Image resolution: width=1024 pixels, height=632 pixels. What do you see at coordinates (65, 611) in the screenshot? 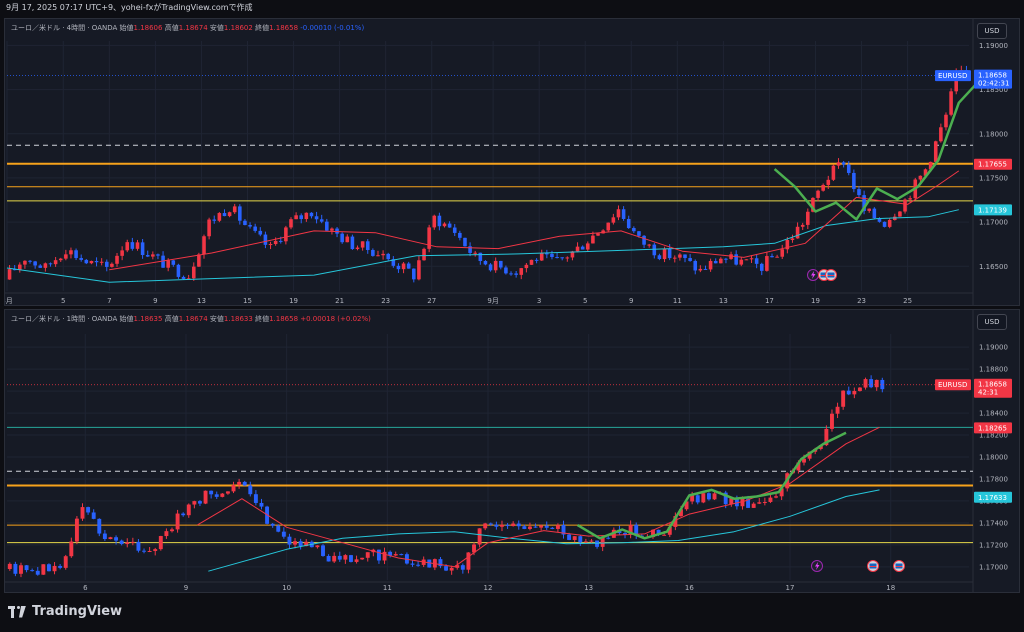
I see `tradingview-brand: TradingView` at bounding box center [65, 611].